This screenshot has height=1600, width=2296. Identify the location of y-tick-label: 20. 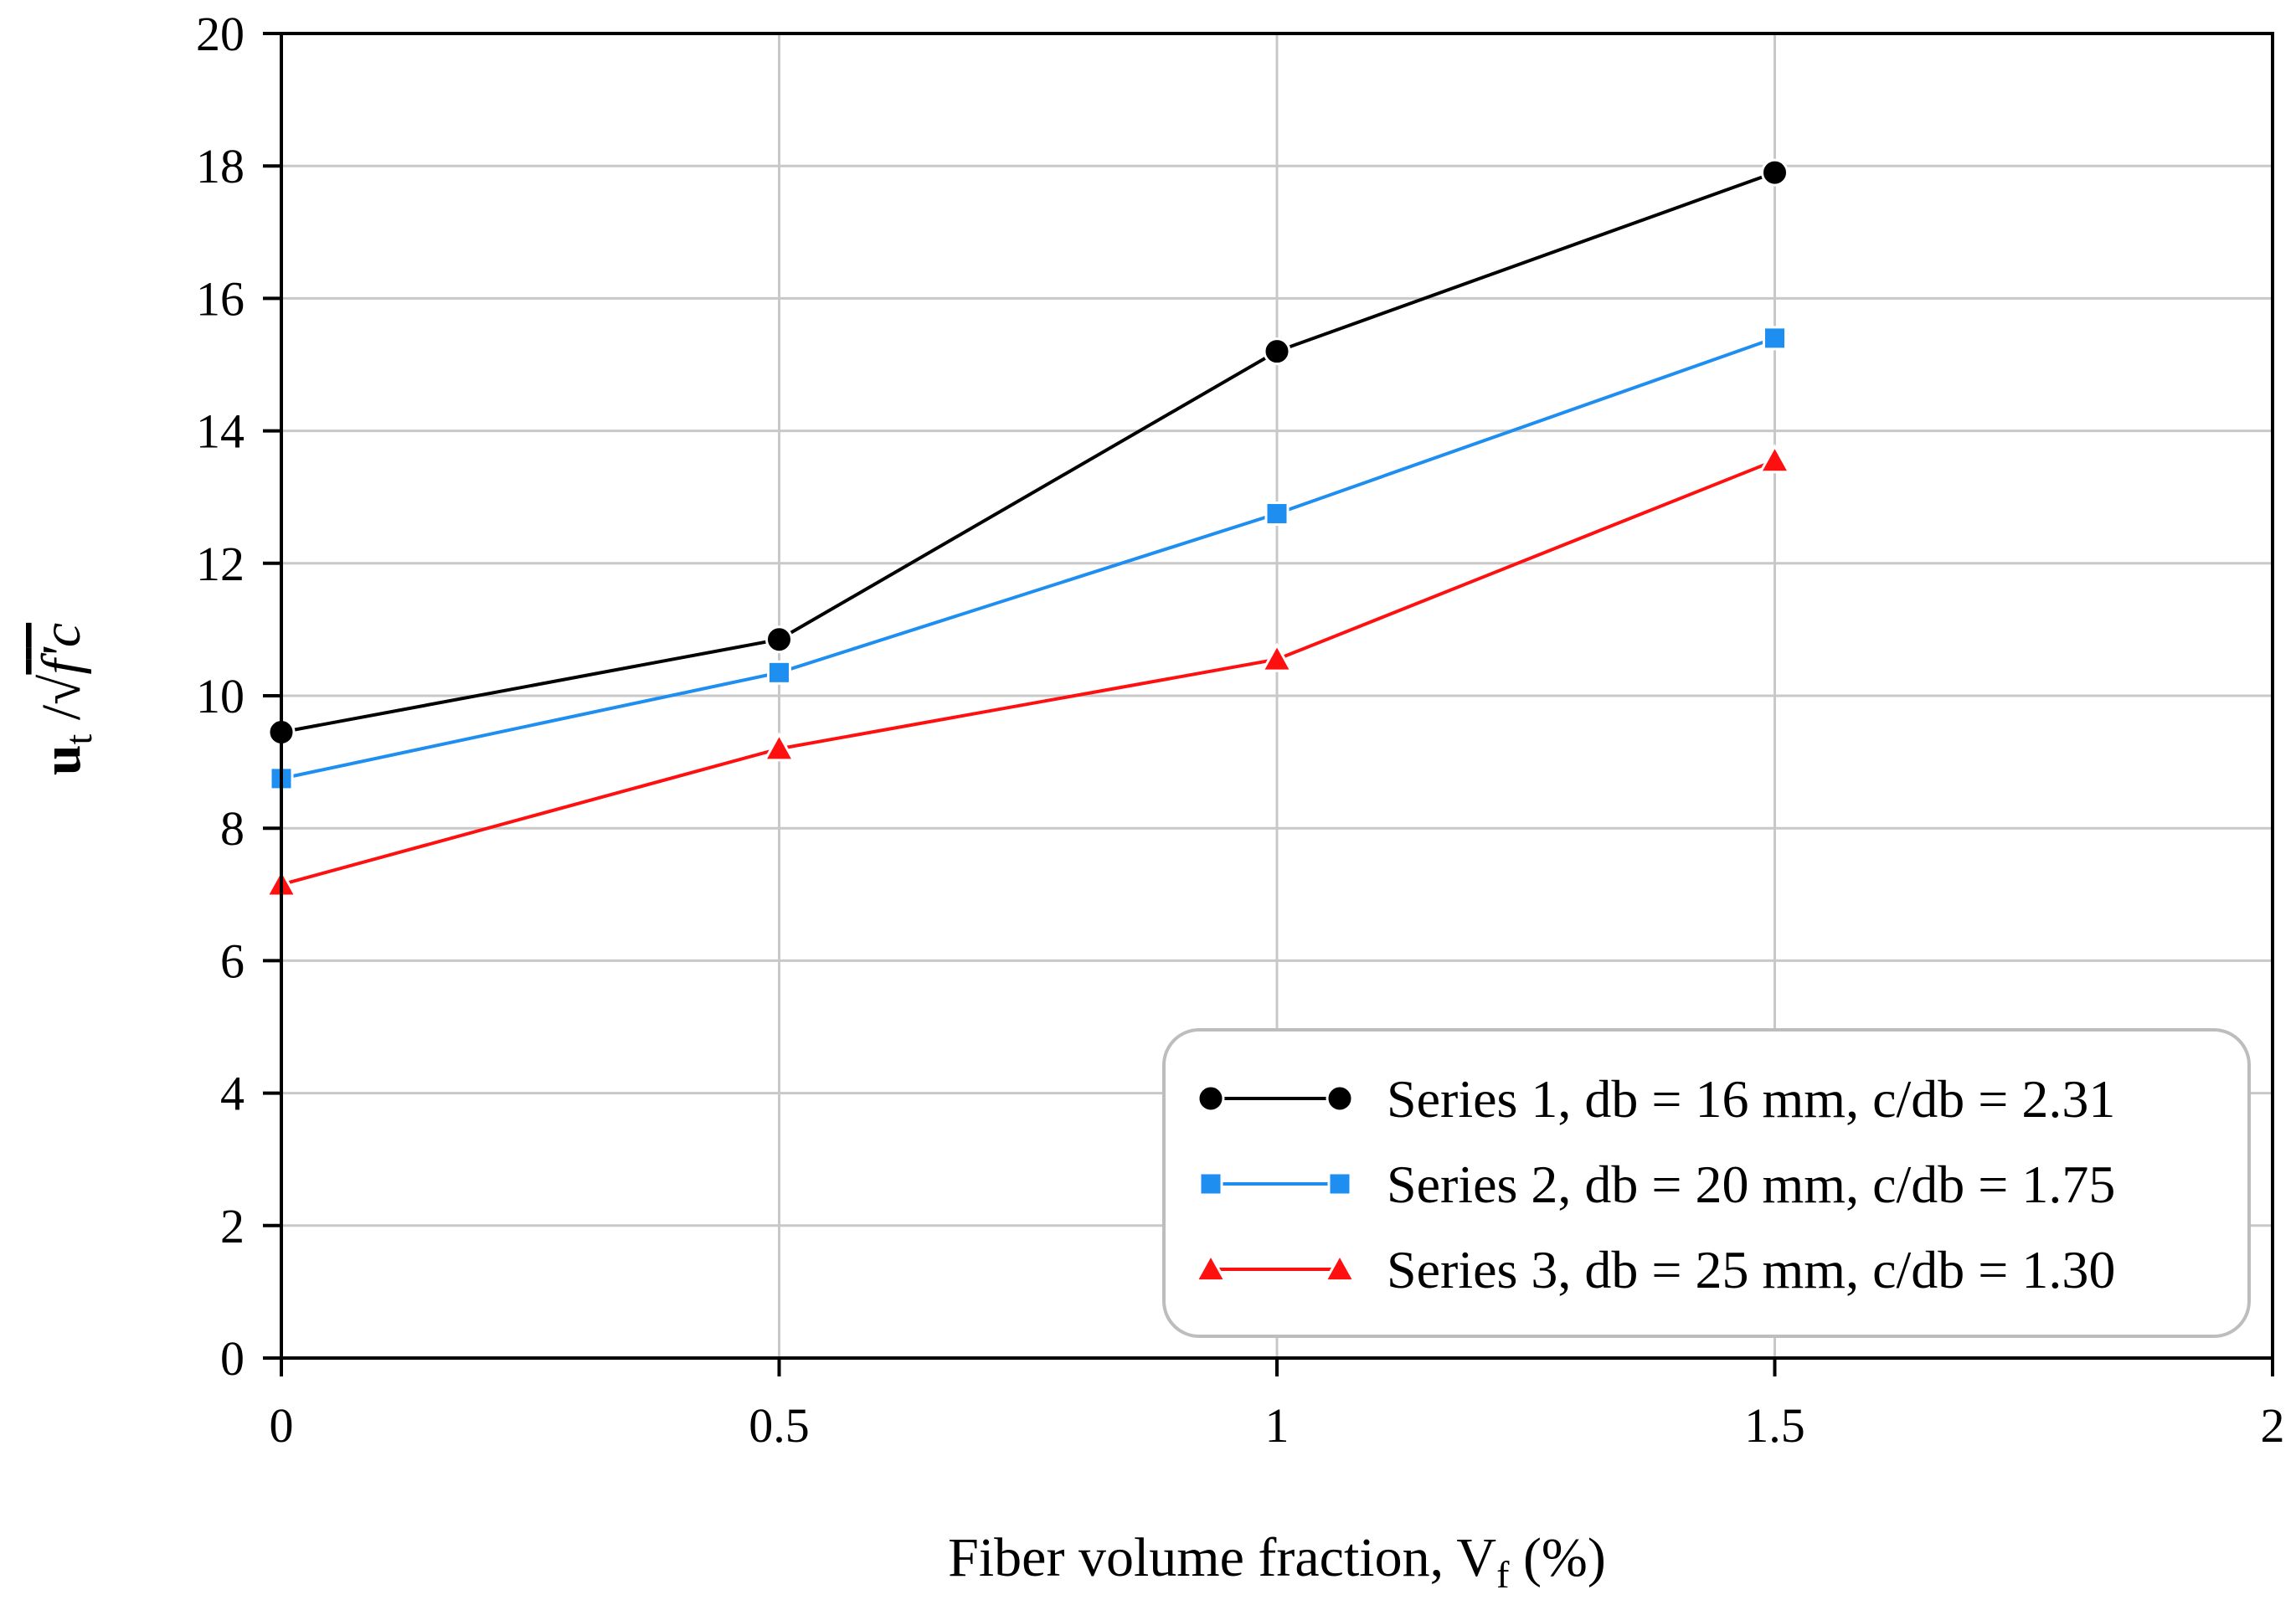
(220, 34).